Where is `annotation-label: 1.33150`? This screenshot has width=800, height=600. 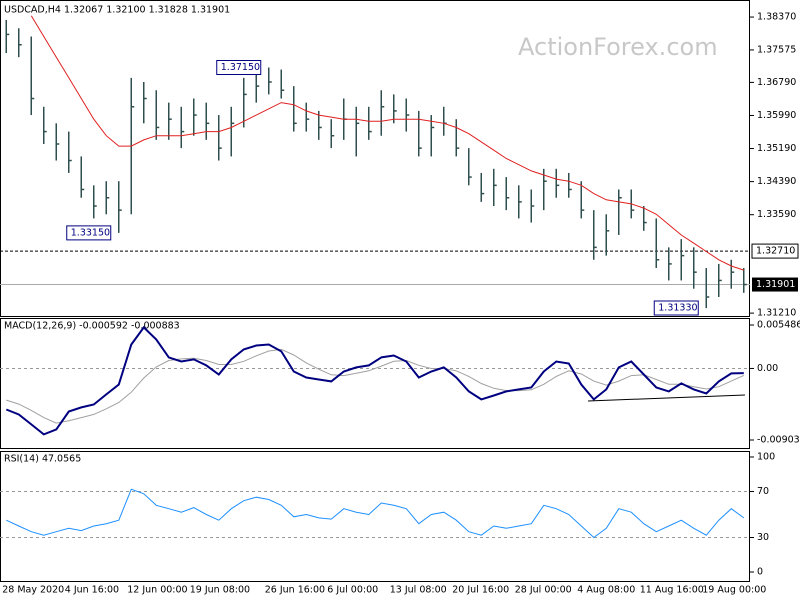 annotation-label: 1.33150 is located at coordinates (90, 232).